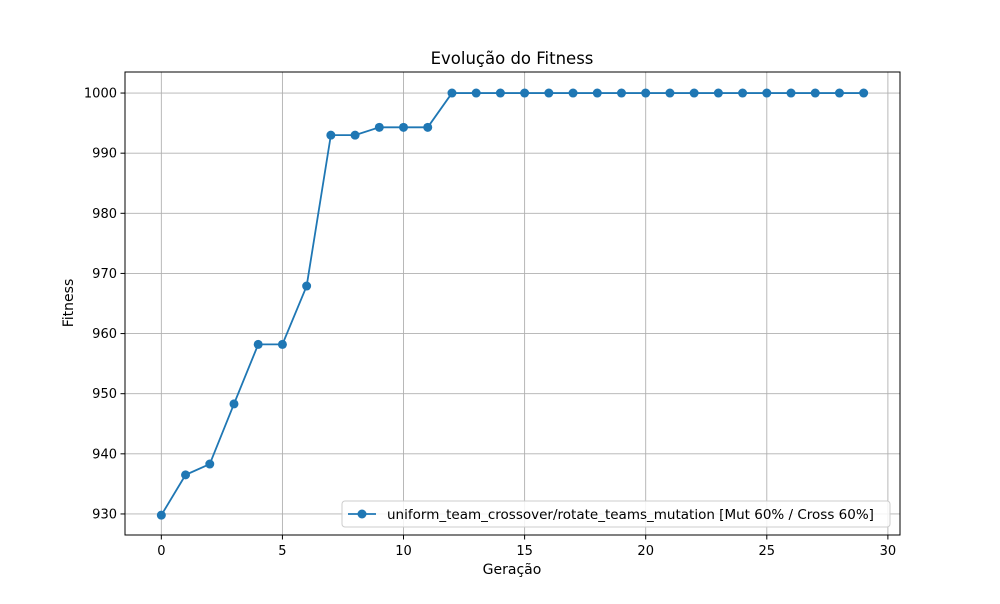 This screenshot has height=604, width=1000. I want to click on x-tick-label-6: 30, so click(888, 551).